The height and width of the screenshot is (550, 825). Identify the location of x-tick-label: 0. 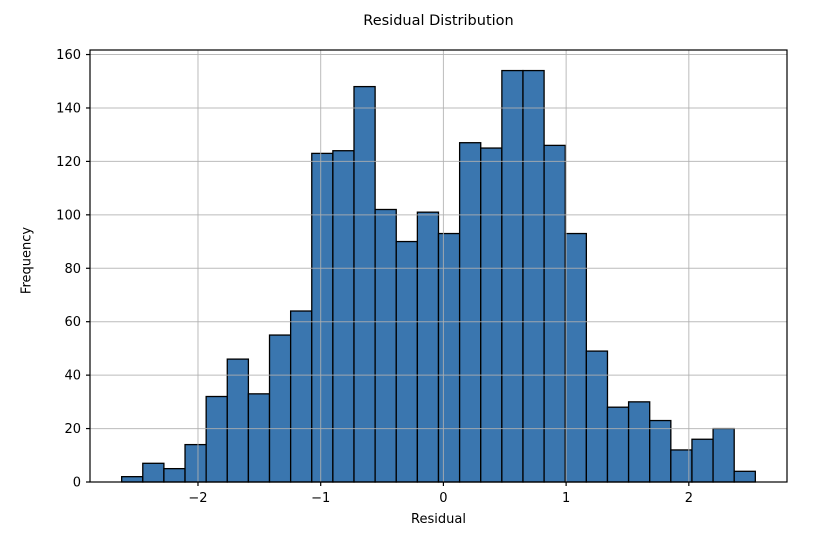
(443, 498).